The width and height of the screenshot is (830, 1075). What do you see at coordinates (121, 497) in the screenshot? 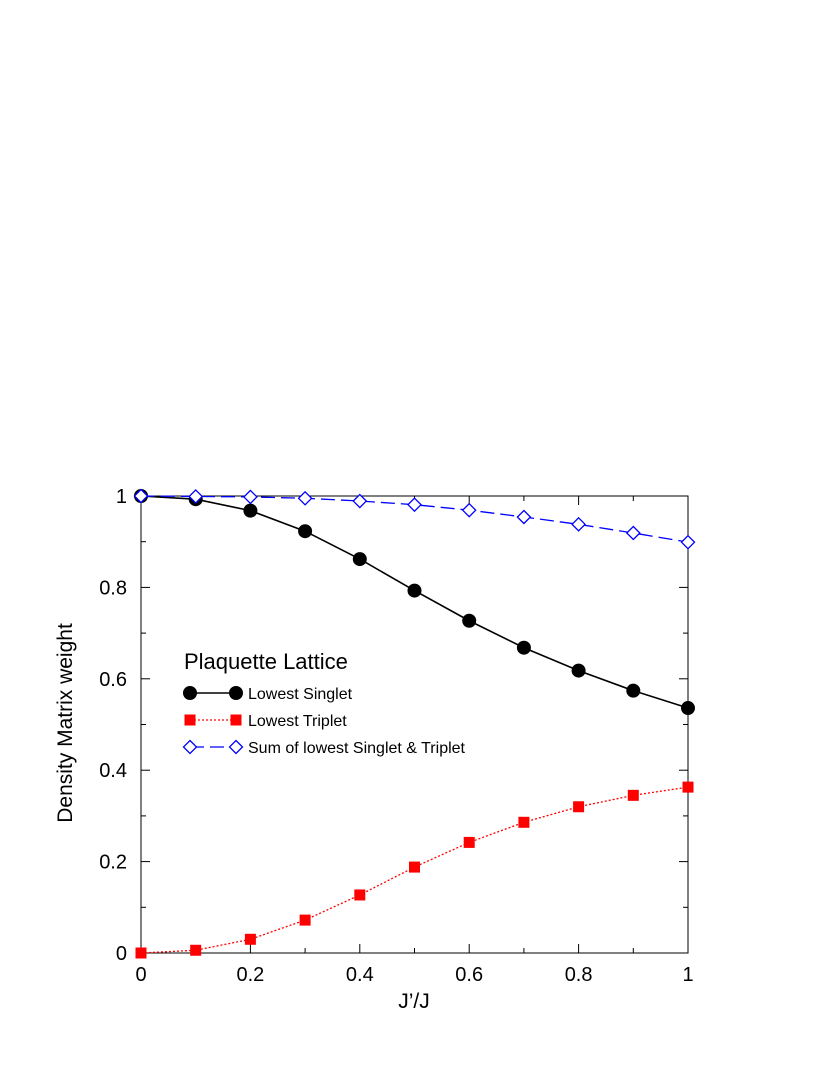
I see `y-tick-label: 1` at bounding box center [121, 497].